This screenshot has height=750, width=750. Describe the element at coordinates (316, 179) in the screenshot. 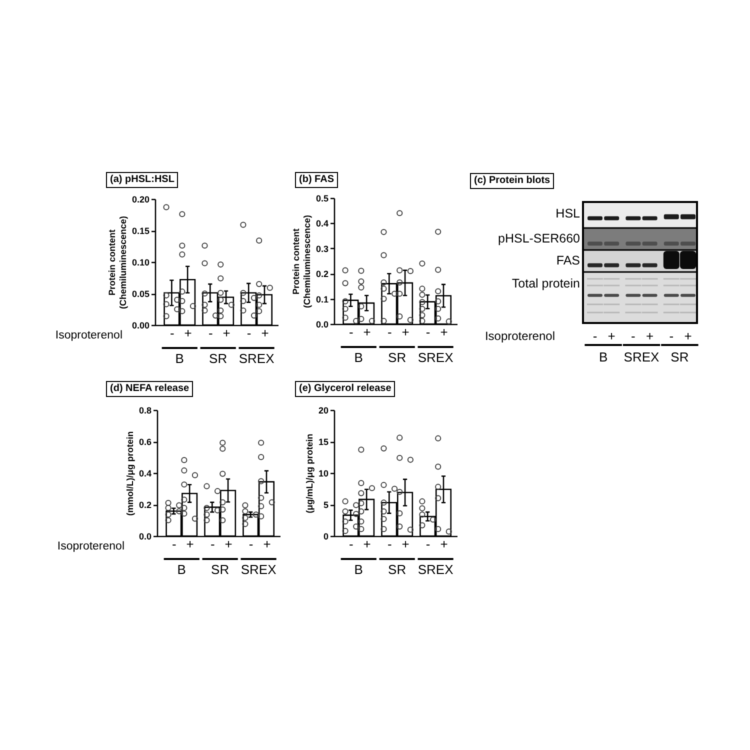

I see `chart-title: (b) FAS` at that location.